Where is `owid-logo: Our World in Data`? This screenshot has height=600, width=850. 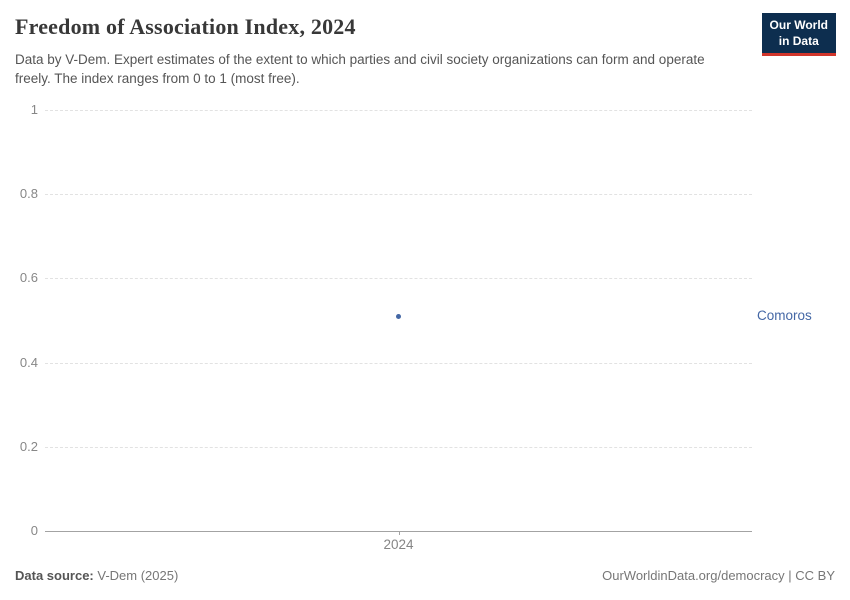 owid-logo: Our World in Data is located at coordinates (798, 35).